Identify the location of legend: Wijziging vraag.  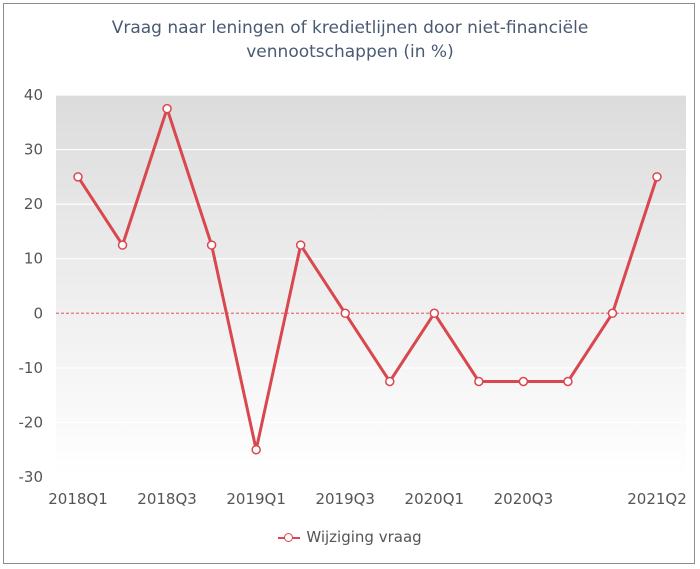
(350, 537).